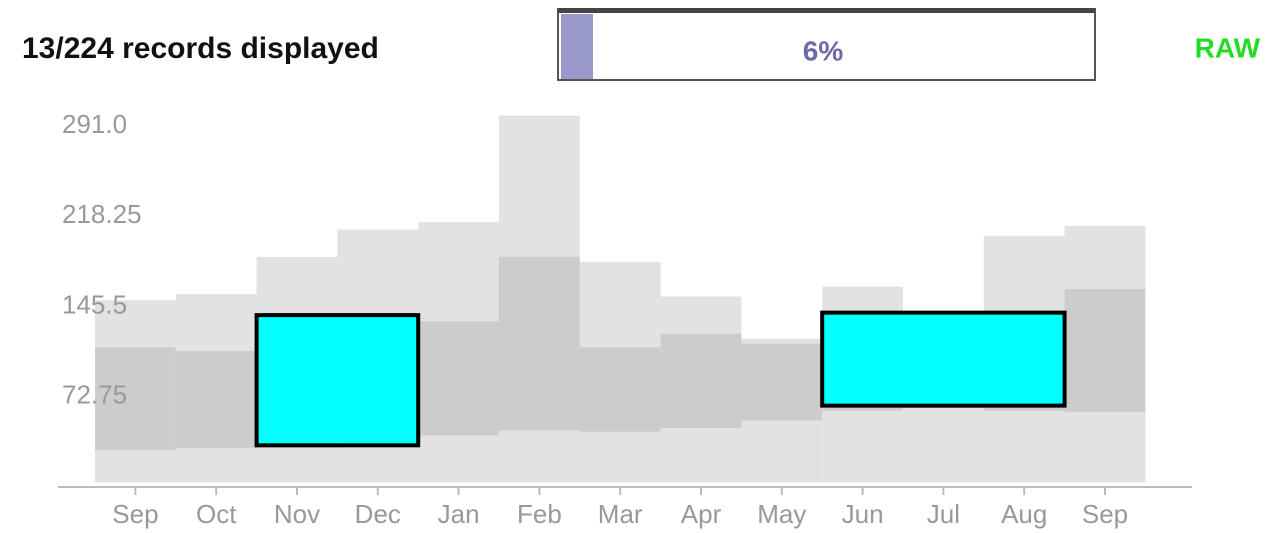  Describe the element at coordinates (701, 514) in the screenshot. I see `x-tick-label: Apr` at that location.